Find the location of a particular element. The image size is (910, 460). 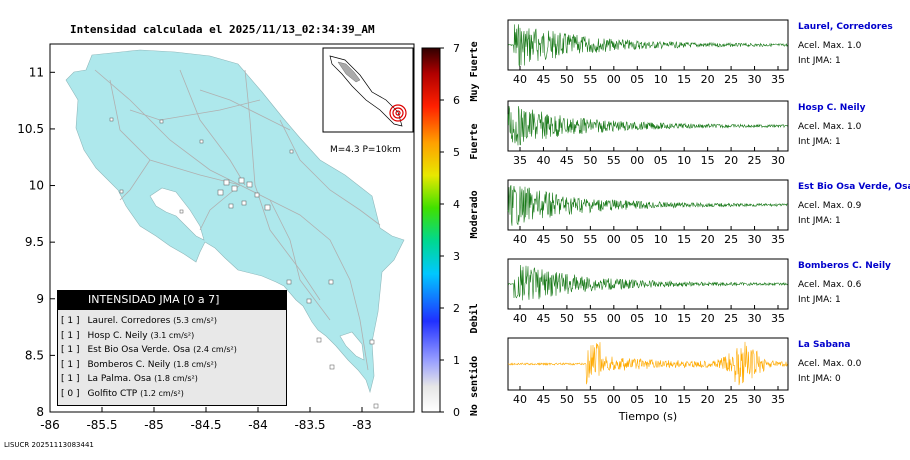

legend-item: [ 1 ] Laurel. Corredores (5.3 cm/s²) is located at coordinates (173, 321).